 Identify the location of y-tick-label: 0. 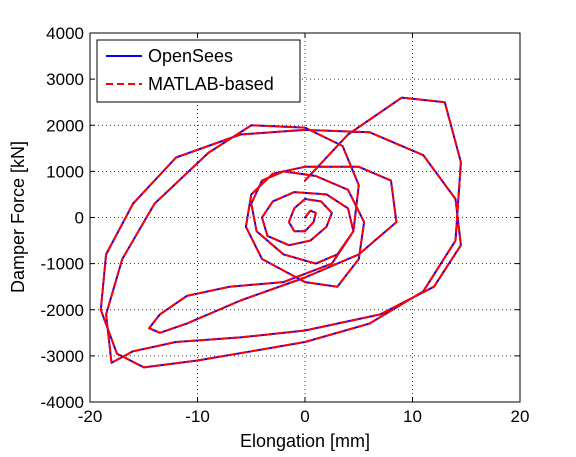
(79, 218).